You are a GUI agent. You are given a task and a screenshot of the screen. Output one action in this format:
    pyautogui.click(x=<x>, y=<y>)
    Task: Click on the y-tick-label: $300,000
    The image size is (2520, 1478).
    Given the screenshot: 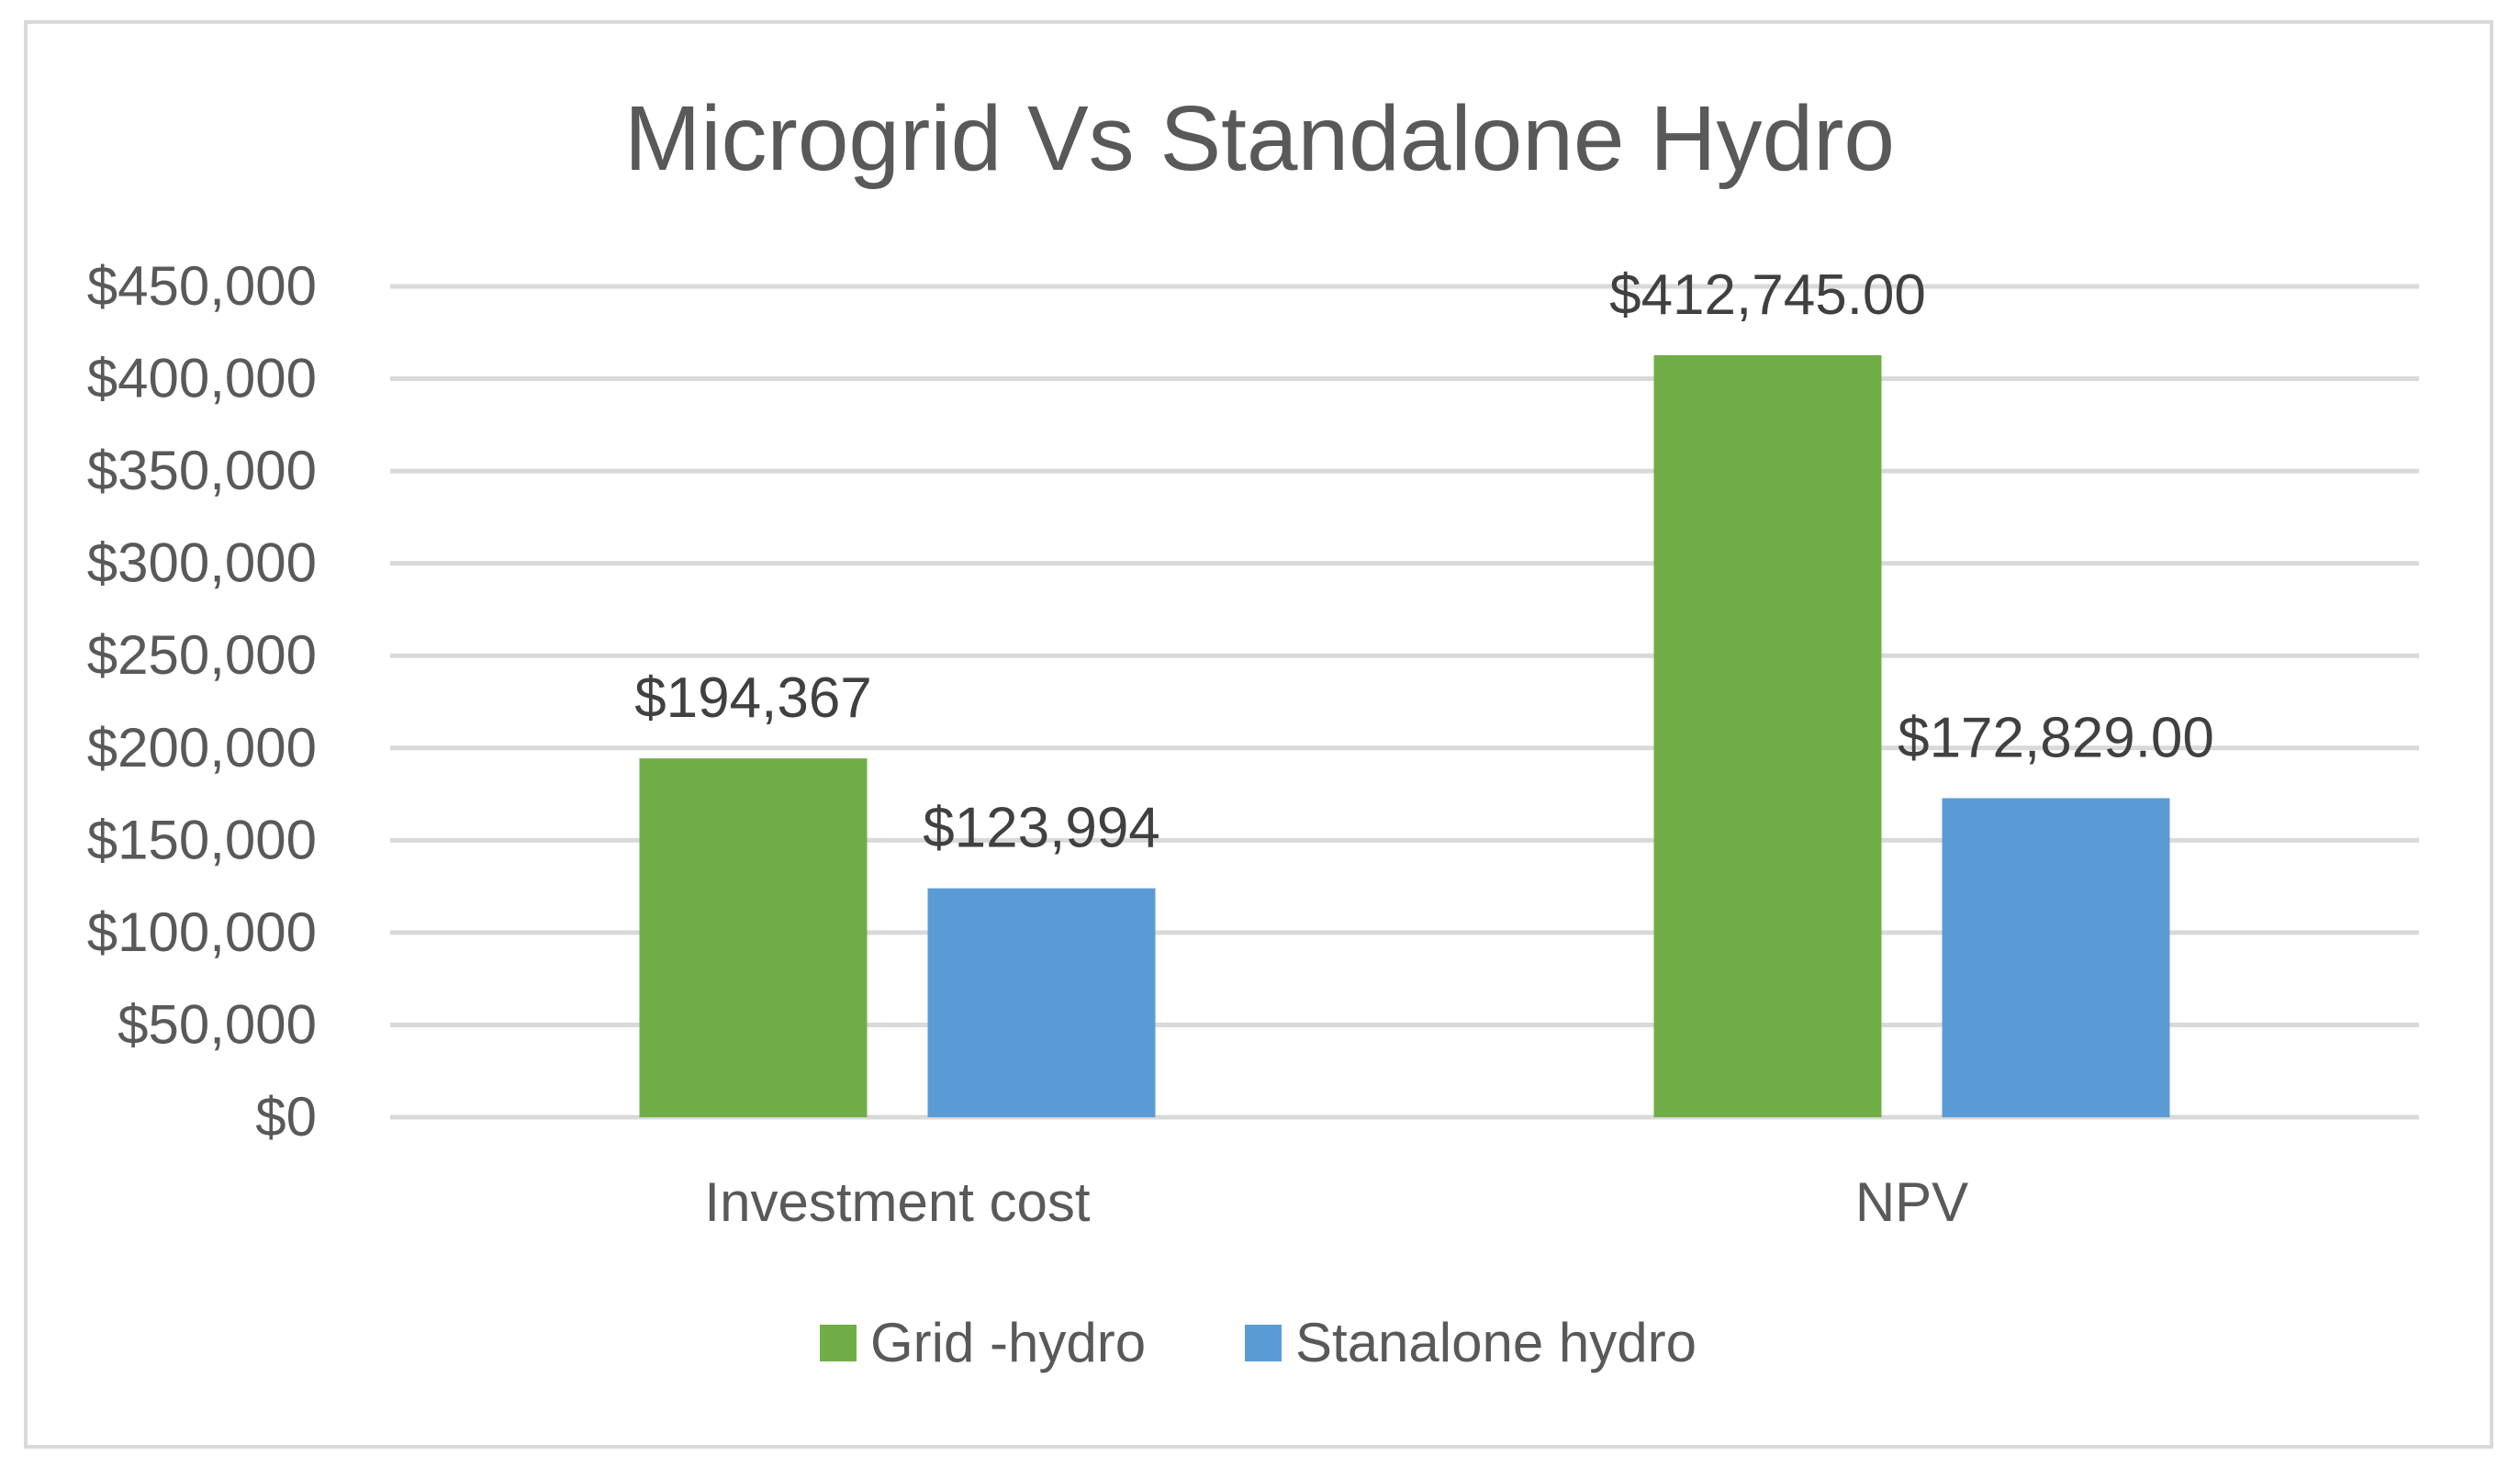 What is the action you would take?
    pyautogui.click(x=202, y=563)
    